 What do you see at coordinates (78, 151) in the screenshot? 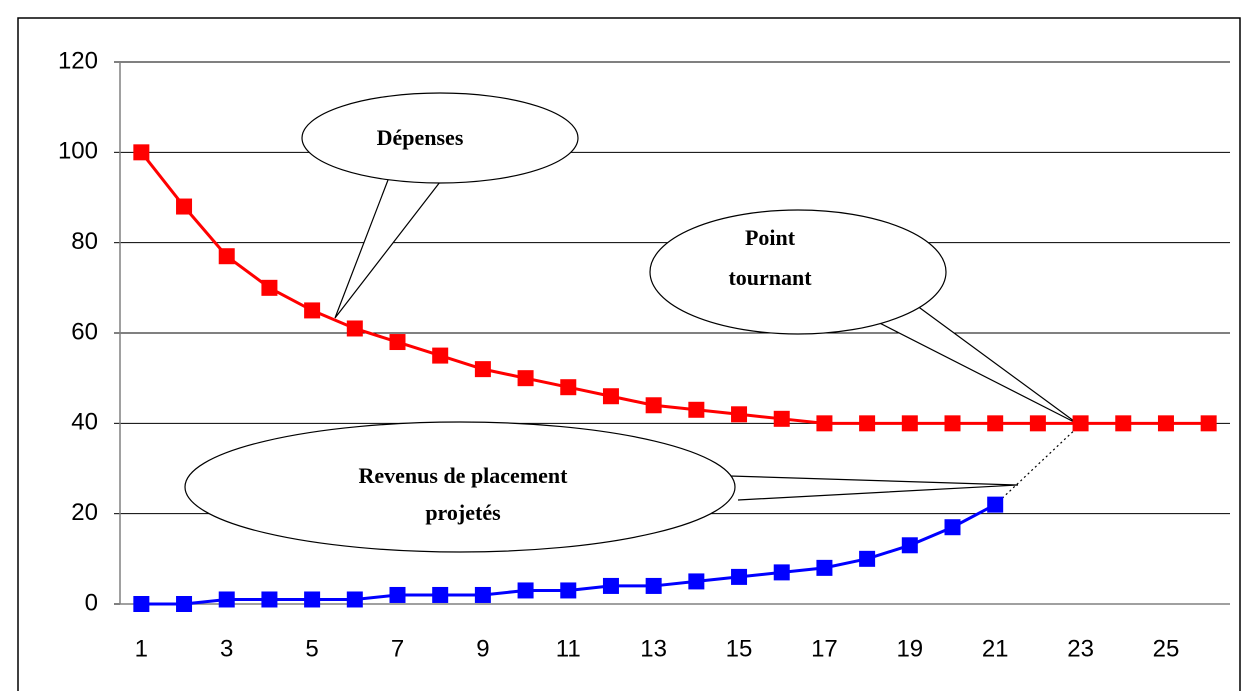
I see `y-tick-label: 100` at bounding box center [78, 151].